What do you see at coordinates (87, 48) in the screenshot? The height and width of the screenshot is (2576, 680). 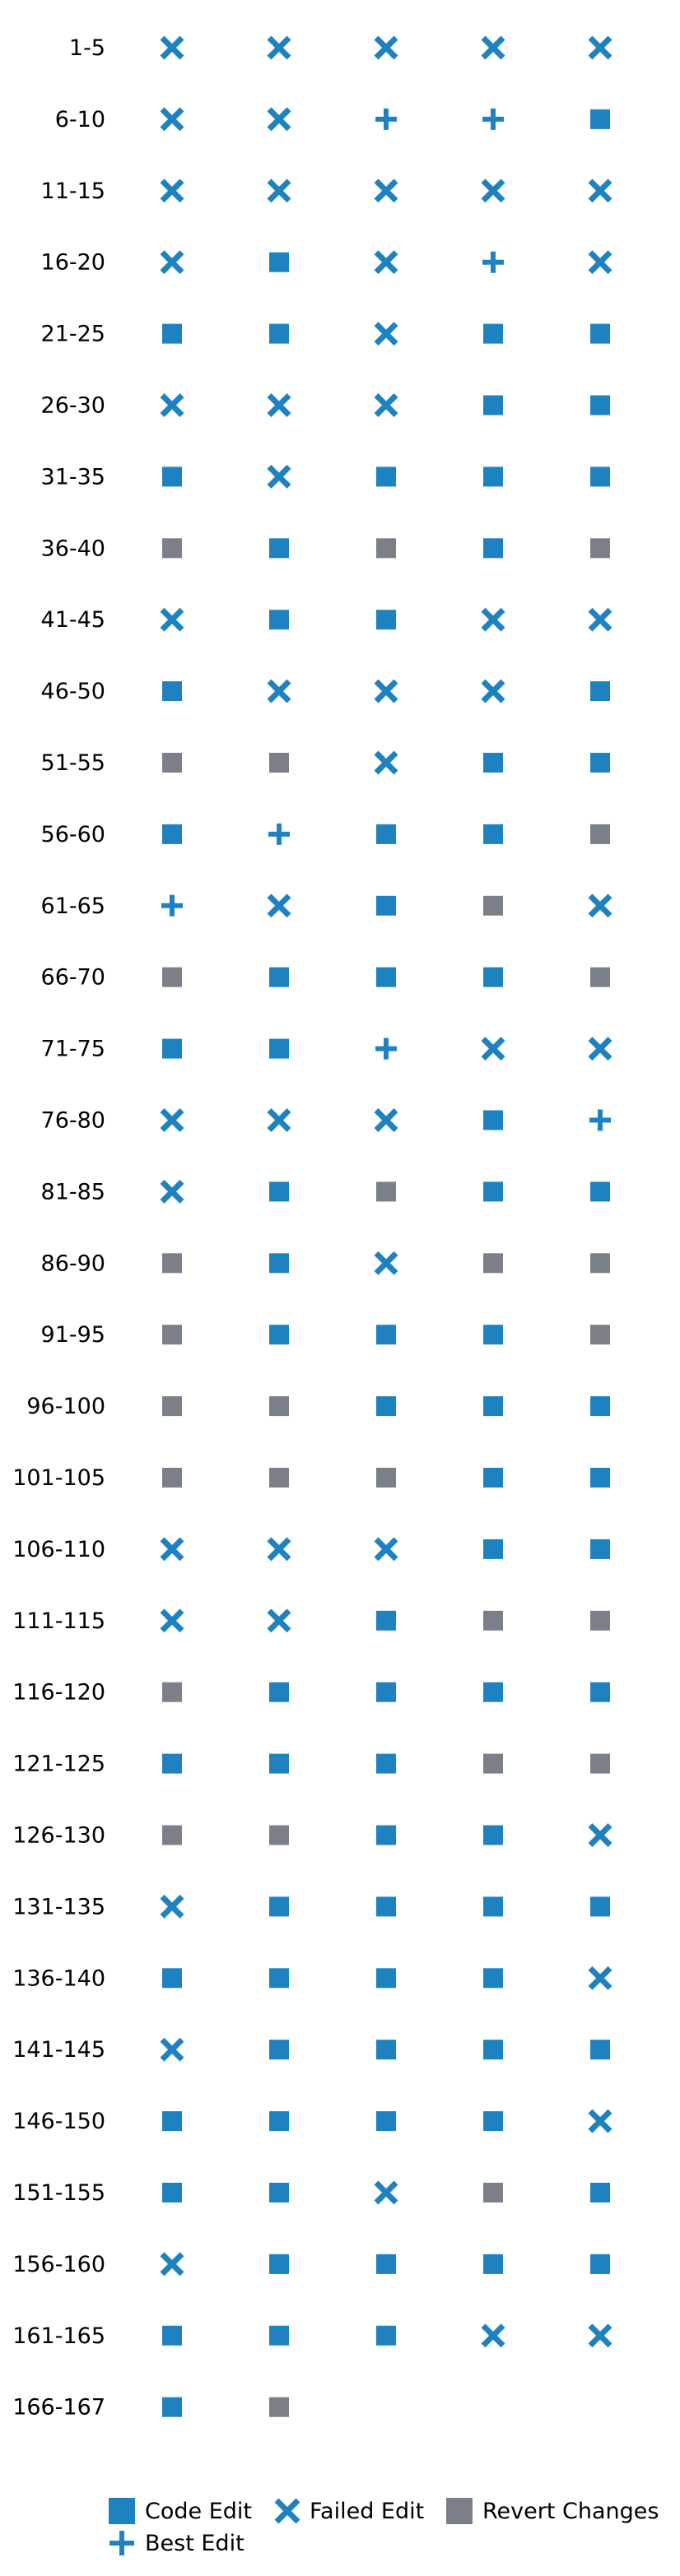 I see `row-label: 1-5` at bounding box center [87, 48].